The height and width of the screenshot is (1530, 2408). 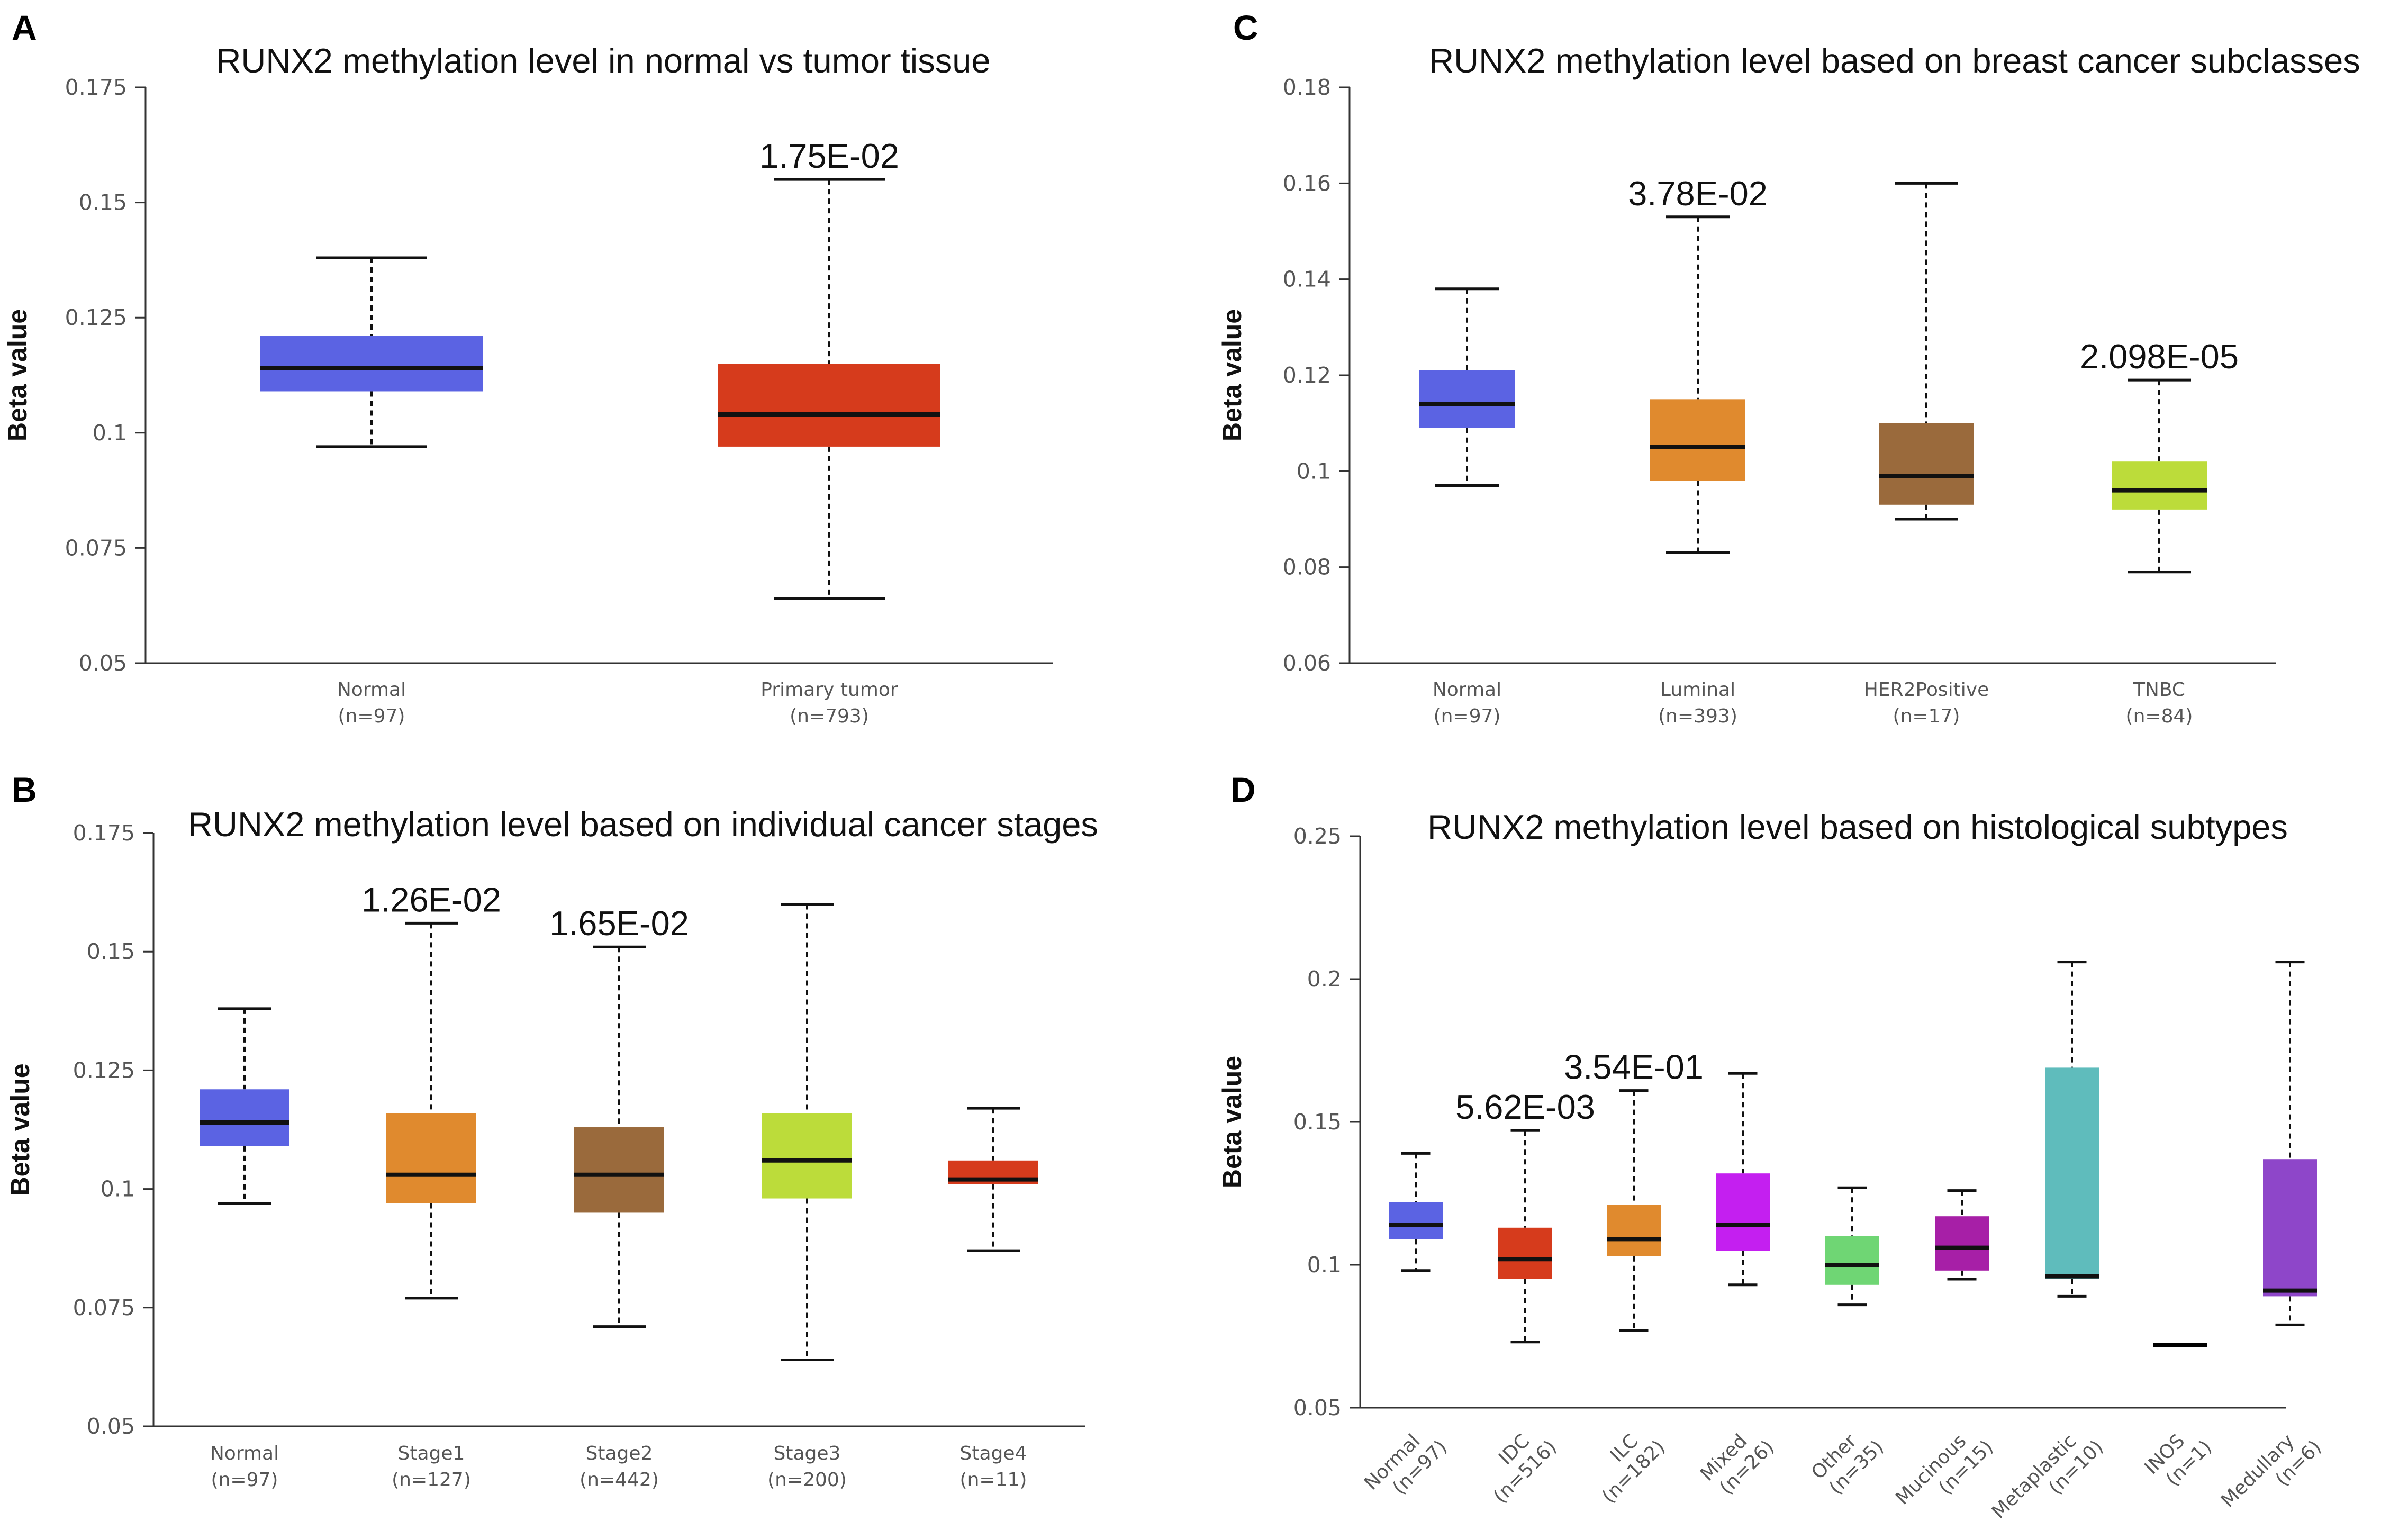 What do you see at coordinates (1307, 183) in the screenshot?
I see `y-tick-label: 0.16` at bounding box center [1307, 183].